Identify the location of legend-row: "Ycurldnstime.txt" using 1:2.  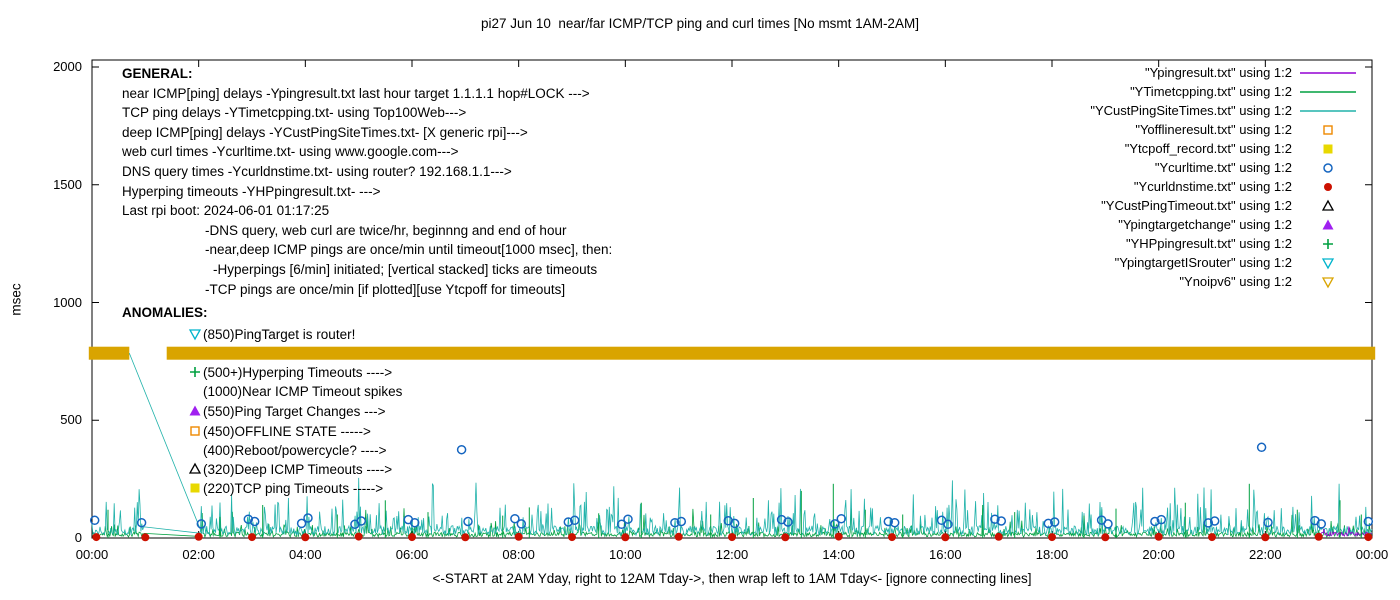
(1223, 186).